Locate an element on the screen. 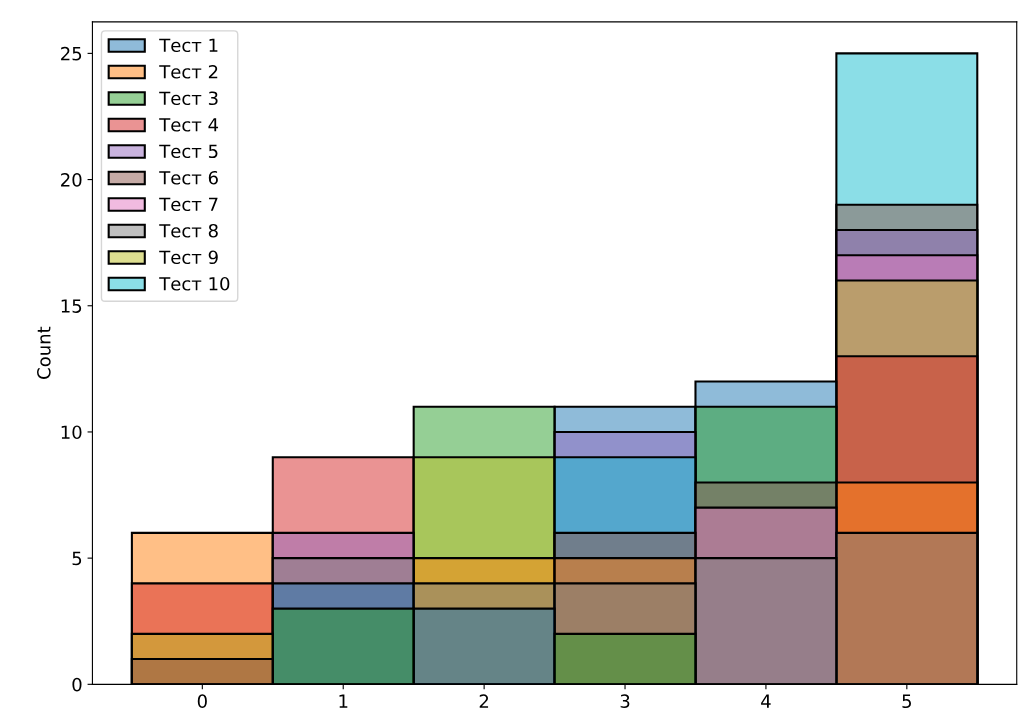 Image resolution: width=1027 pixels, height=728 pixels. y-tick-label: 15 is located at coordinates (71, 306).